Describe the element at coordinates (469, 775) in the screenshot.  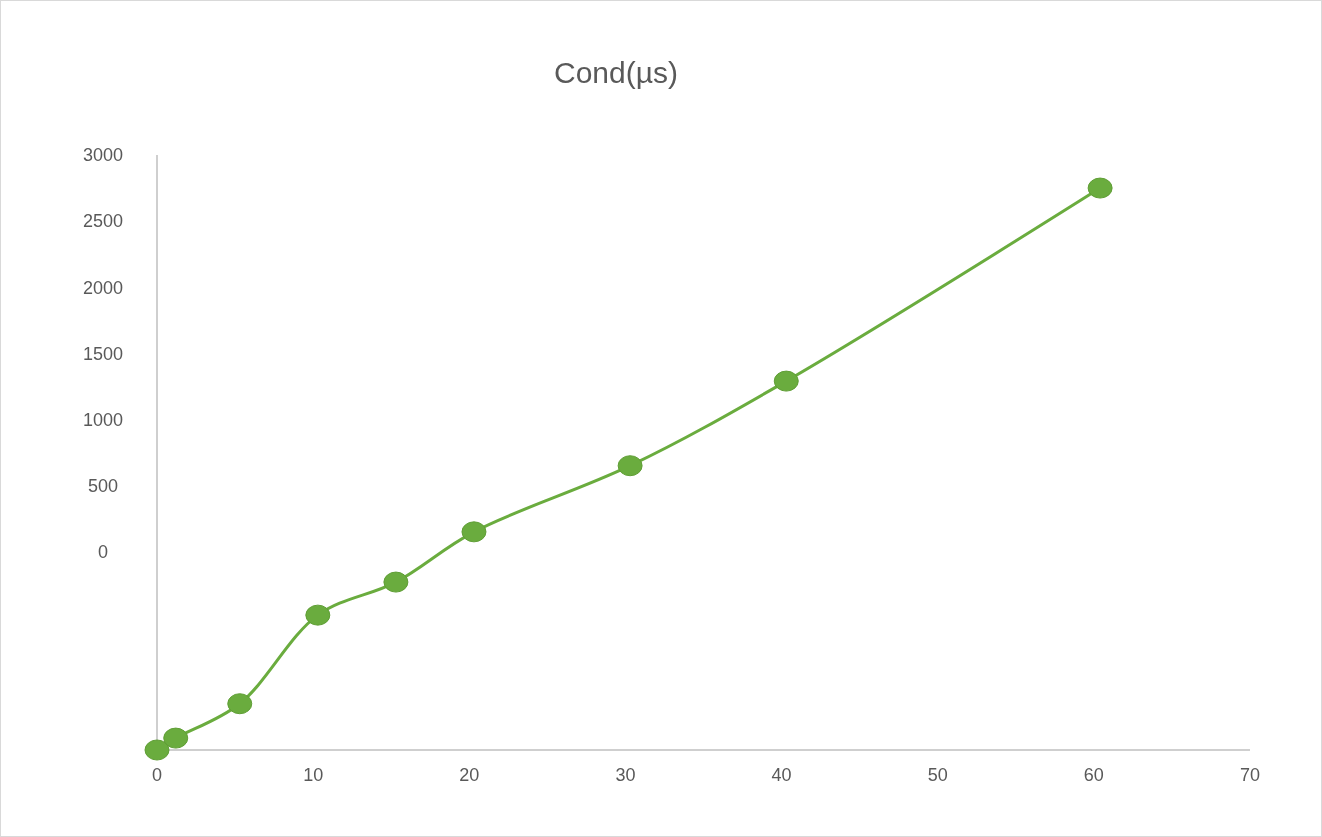
I see `x-tick-label: 20` at that location.